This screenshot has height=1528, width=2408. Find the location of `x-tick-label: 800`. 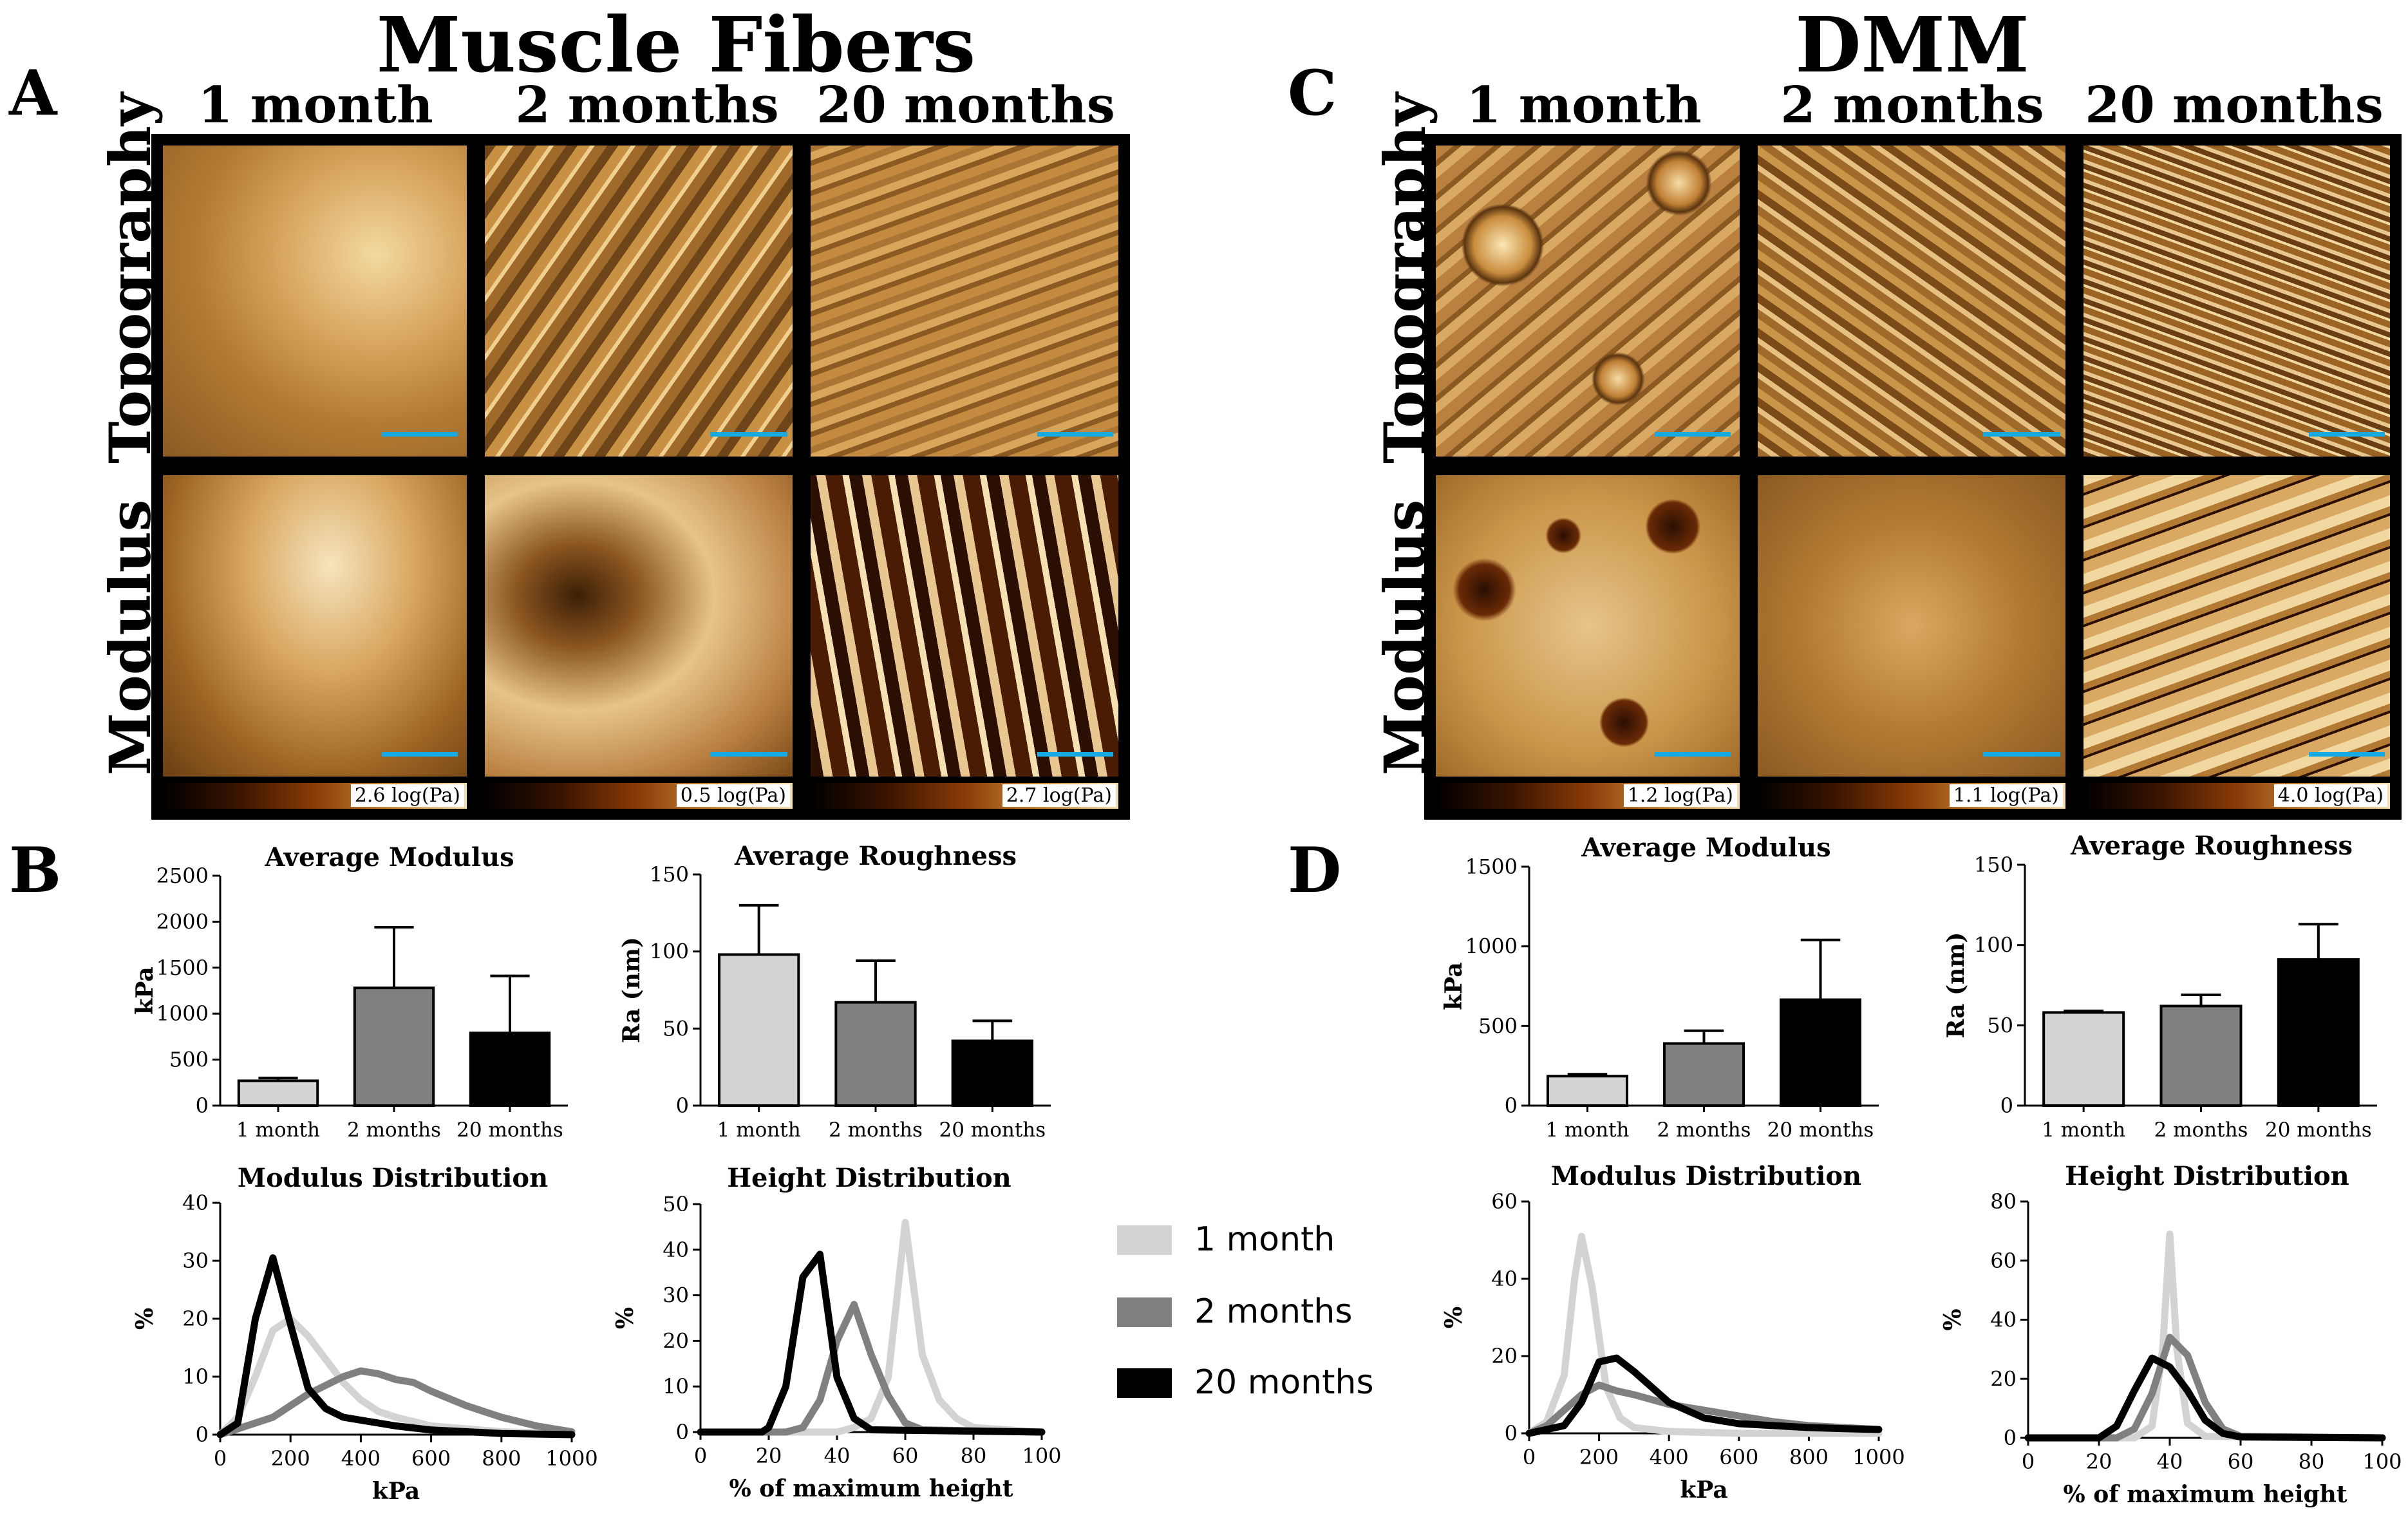

x-tick-label: 800 is located at coordinates (1809, 1457).